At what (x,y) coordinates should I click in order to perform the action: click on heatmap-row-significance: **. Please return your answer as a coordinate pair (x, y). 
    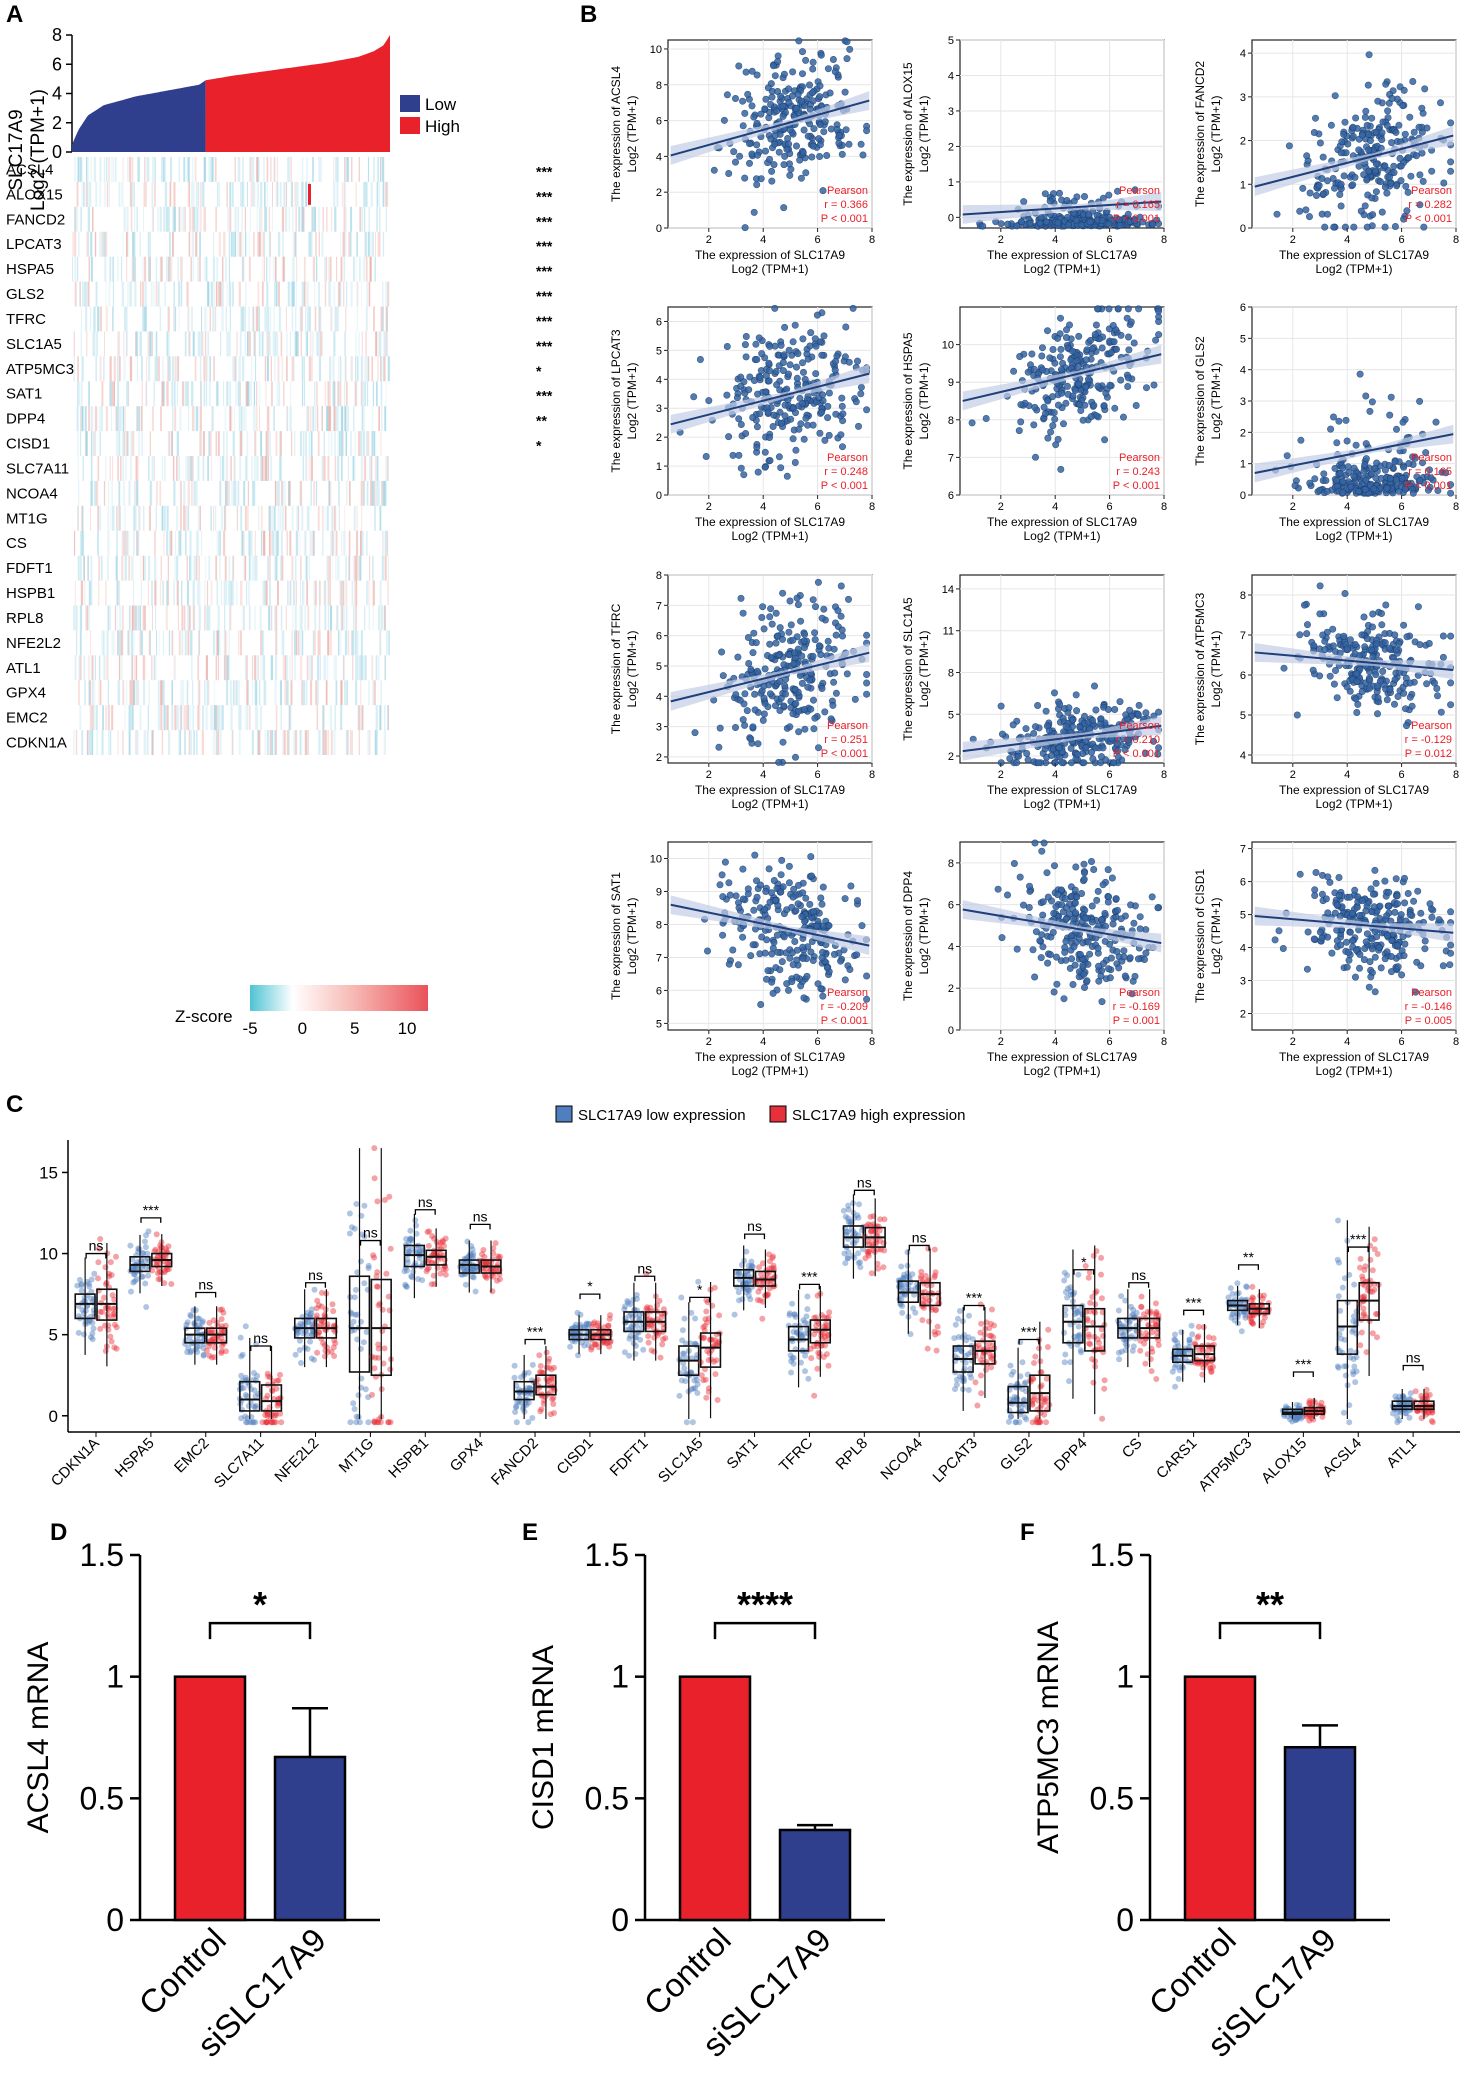
    Looking at the image, I should click on (541, 421).